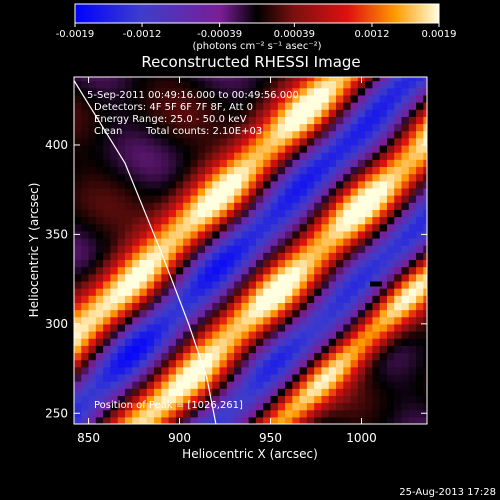 This screenshot has height=500, width=500. Describe the element at coordinates (270, 438) in the screenshot. I see `x-axis-tick-label: 950` at that location.